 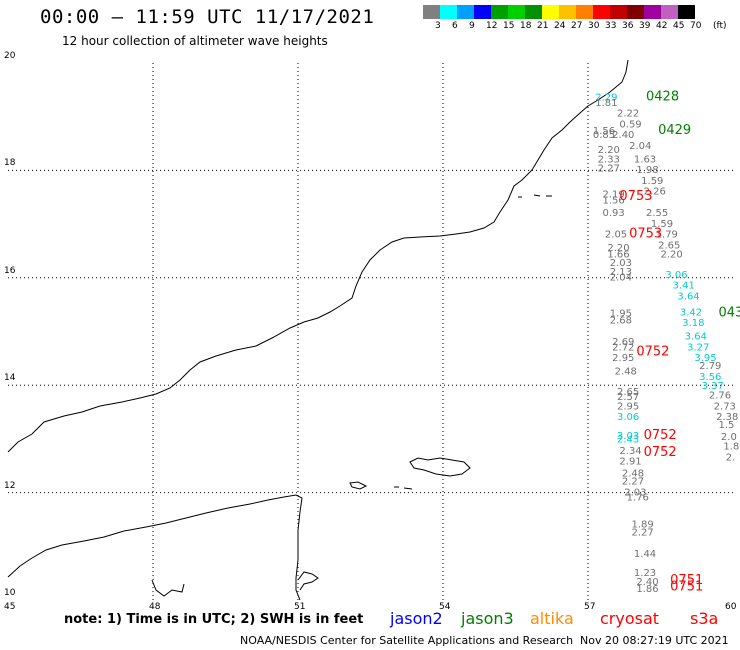 What do you see at coordinates (731, 447) in the screenshot?
I see `wave-height-label: 1.8` at bounding box center [731, 447].